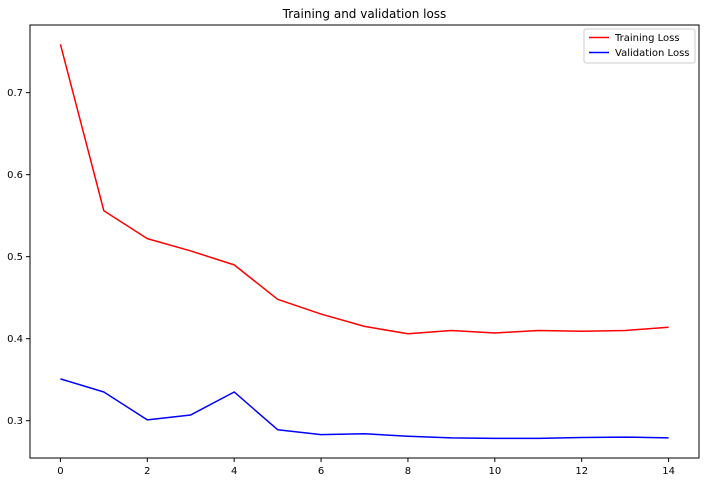  Describe the element at coordinates (234, 471) in the screenshot. I see `x-tick-label: 4` at that location.